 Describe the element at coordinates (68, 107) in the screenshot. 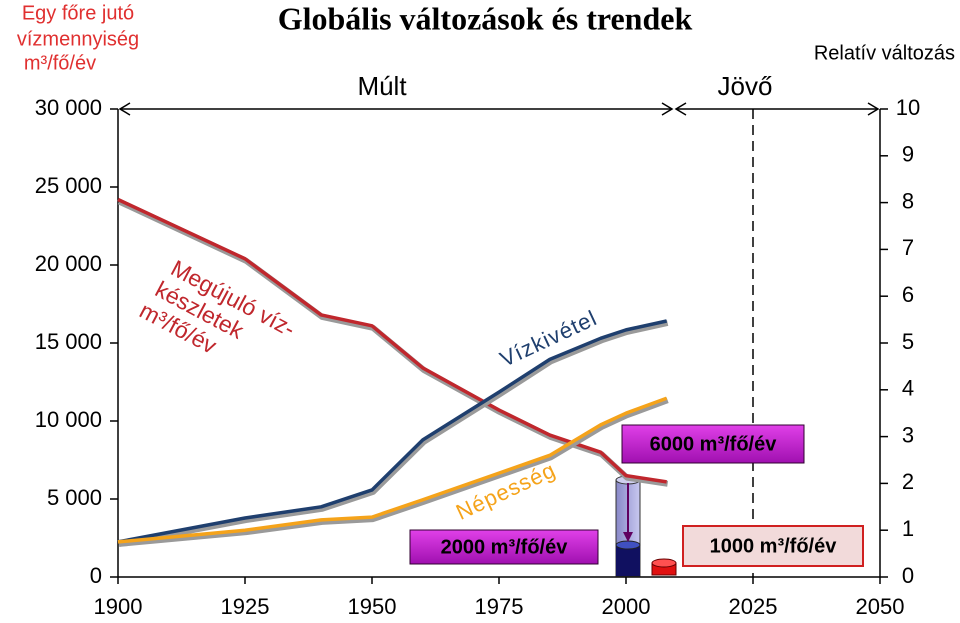

I see `y-tick-label: 30 000` at that location.